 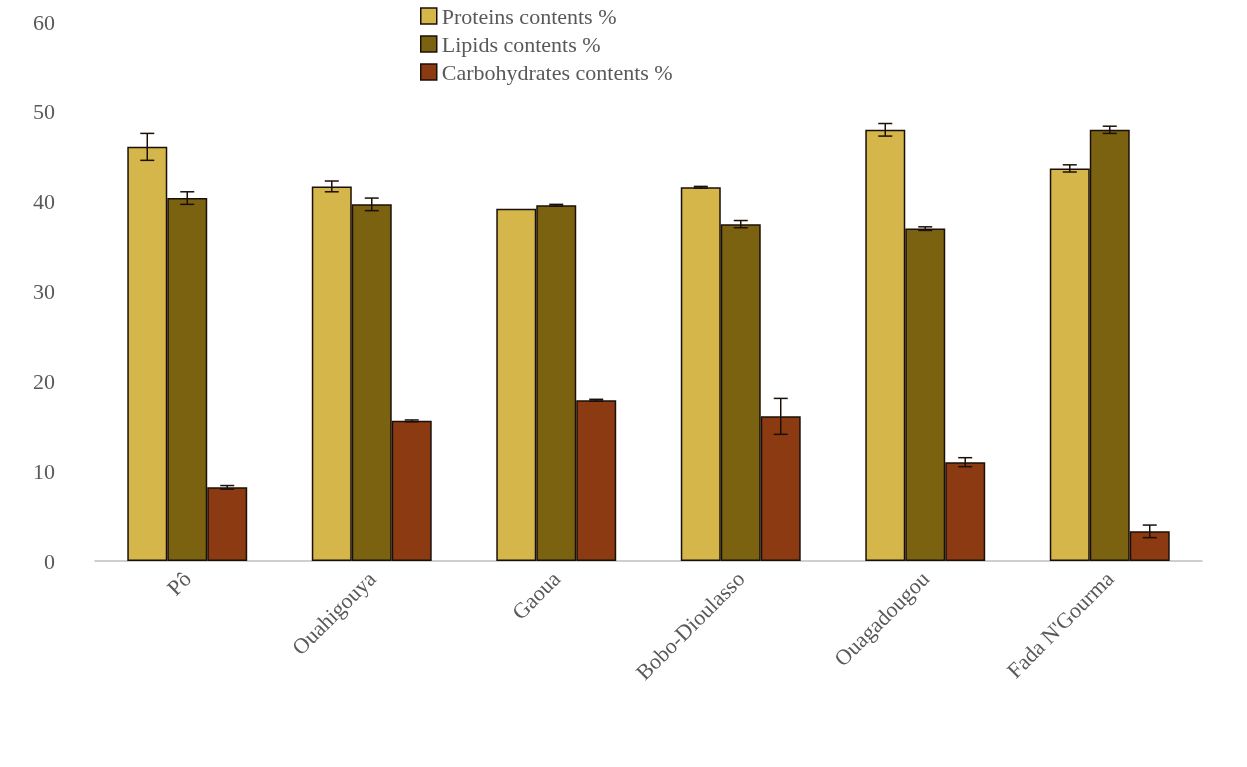 What do you see at coordinates (44, 22) in the screenshot?
I see `y-tick-label: 60` at bounding box center [44, 22].